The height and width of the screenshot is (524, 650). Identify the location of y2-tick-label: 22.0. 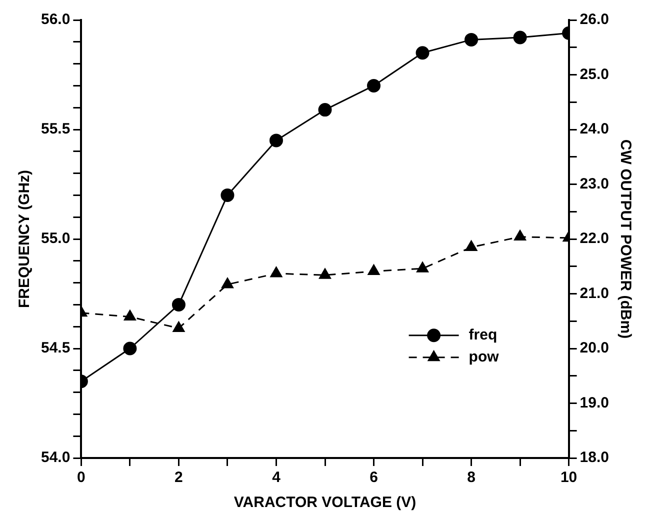
(595, 239).